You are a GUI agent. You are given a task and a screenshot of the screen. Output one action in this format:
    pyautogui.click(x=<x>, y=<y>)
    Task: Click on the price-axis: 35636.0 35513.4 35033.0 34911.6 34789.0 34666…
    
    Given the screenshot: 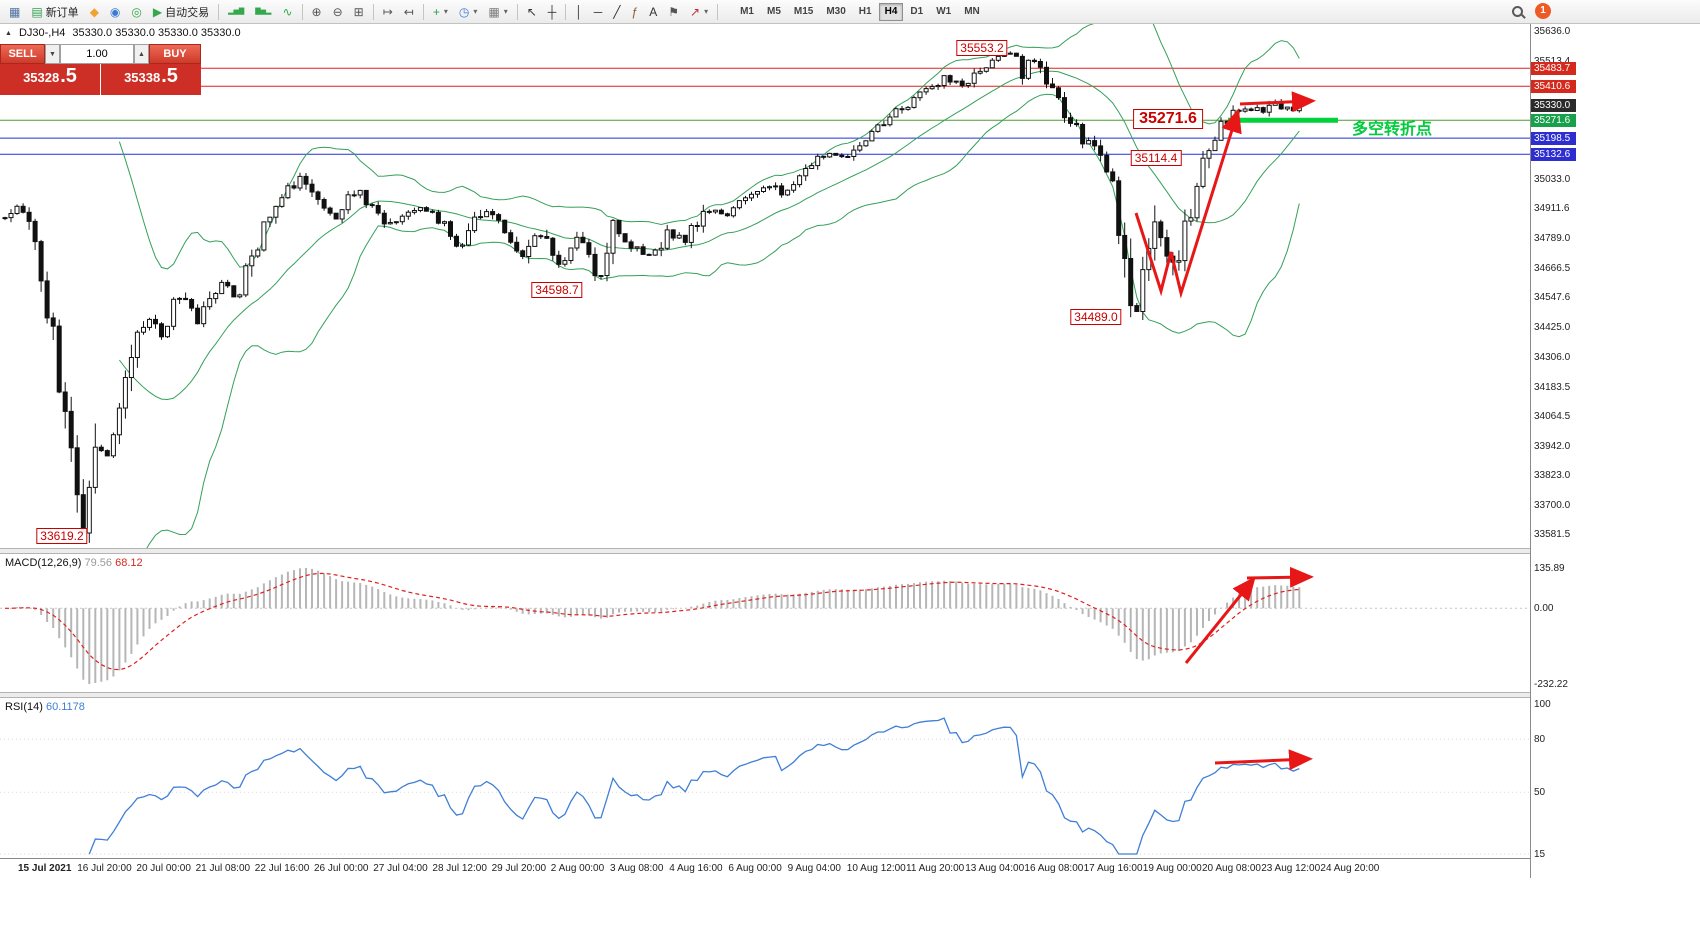 What is the action you would take?
    pyautogui.click(x=1553, y=451)
    